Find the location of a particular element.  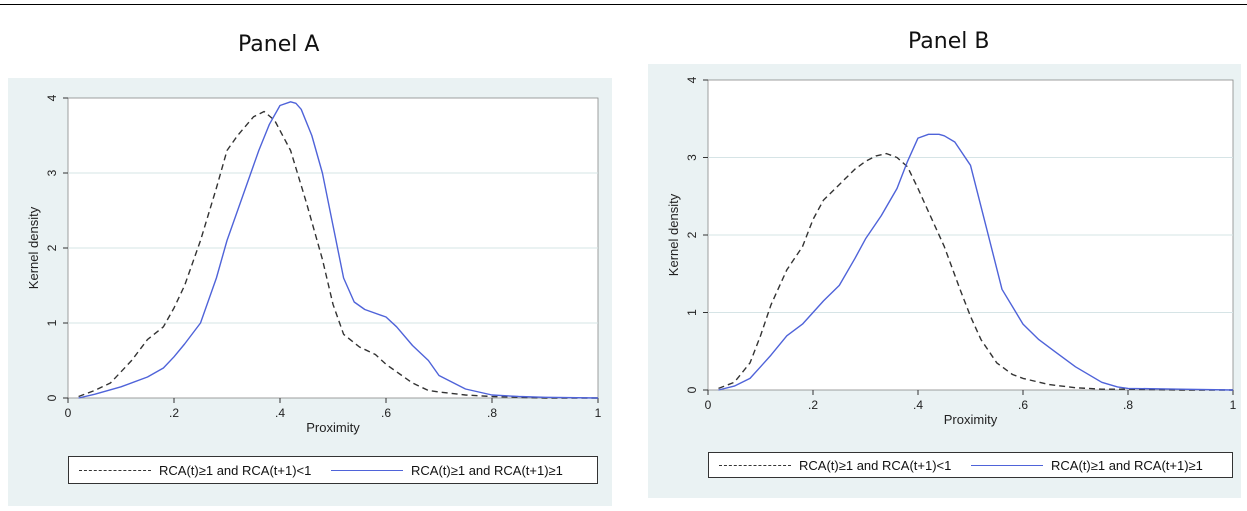

top-rule is located at coordinates (623, 4).